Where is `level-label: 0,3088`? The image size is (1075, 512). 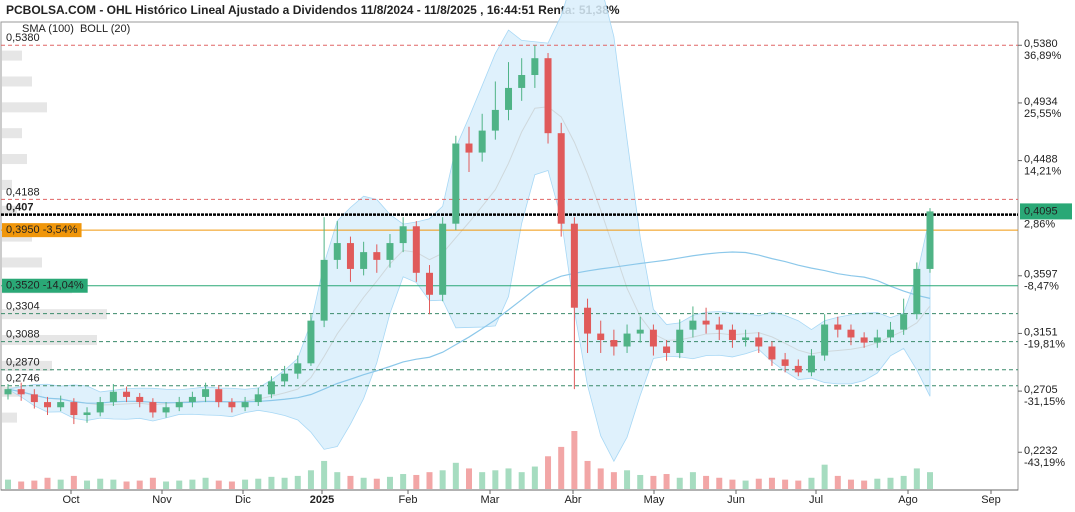 level-label: 0,3088 is located at coordinates (23, 334).